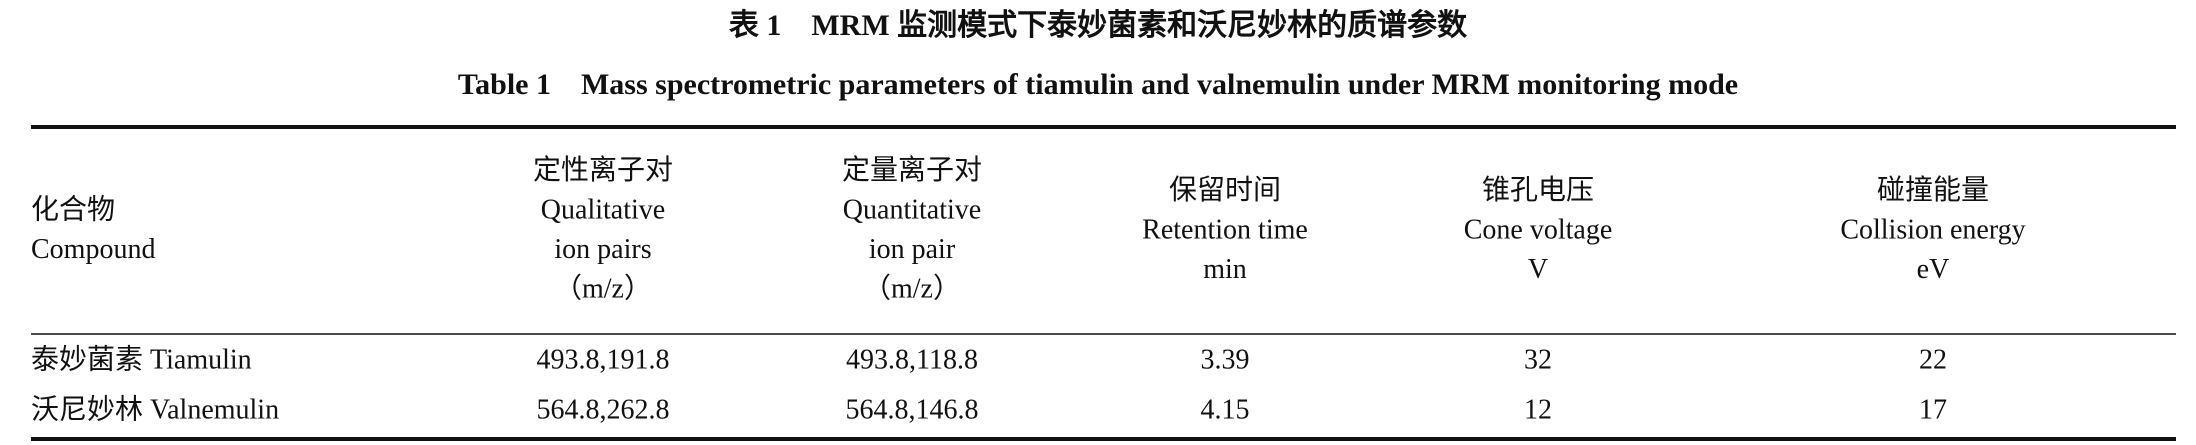 The image size is (2196, 445). What do you see at coordinates (1098, 25) in the screenshot?
I see `caption-zh: 表 1 MRM 监测模式下泰妙菌素和沃尼妙林的质谱参数` at bounding box center [1098, 25].